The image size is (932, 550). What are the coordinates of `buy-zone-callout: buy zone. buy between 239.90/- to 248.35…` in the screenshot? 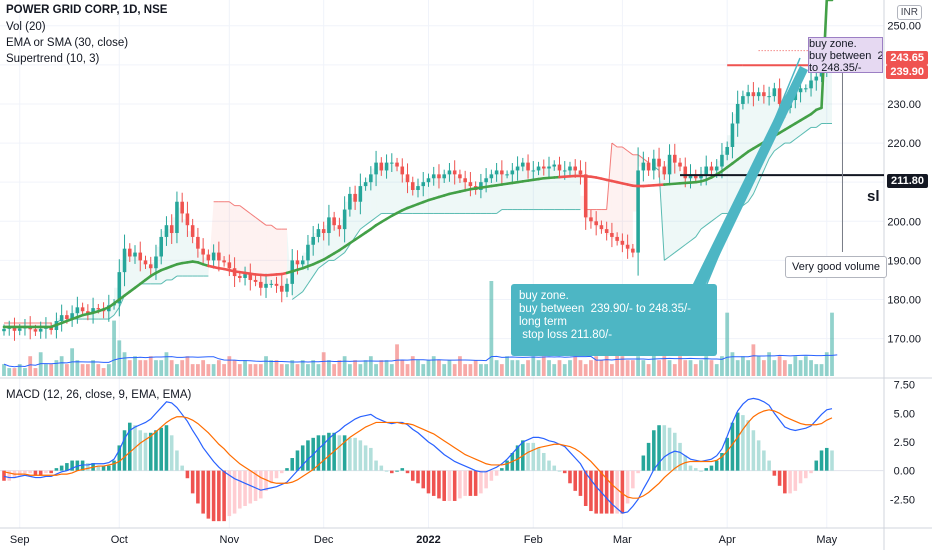 It's located at (614, 320).